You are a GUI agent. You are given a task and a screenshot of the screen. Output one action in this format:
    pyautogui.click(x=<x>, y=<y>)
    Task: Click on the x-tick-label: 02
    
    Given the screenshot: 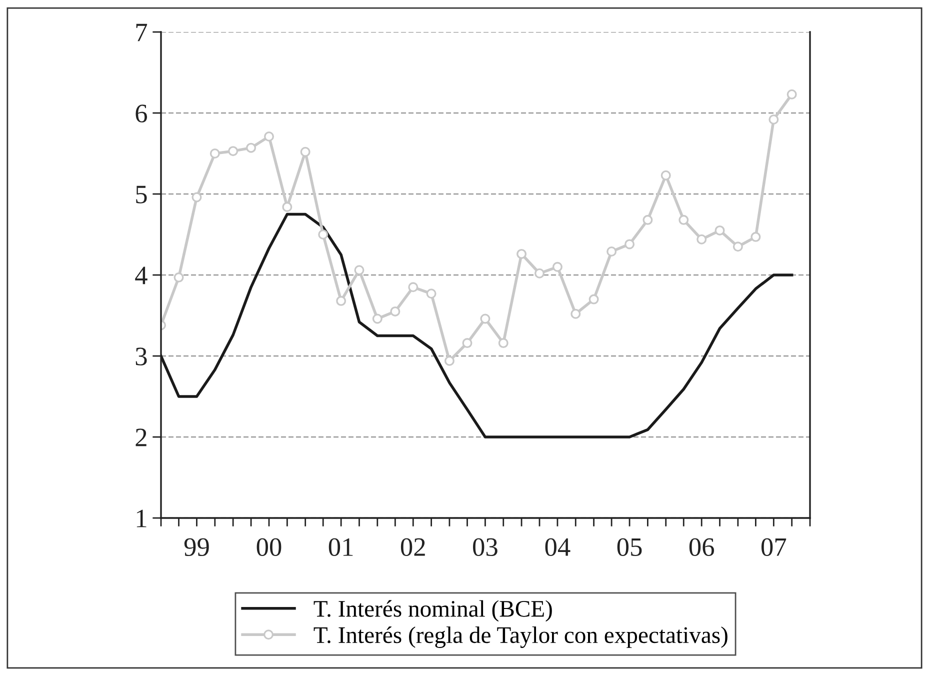 What is the action you would take?
    pyautogui.click(x=412, y=547)
    